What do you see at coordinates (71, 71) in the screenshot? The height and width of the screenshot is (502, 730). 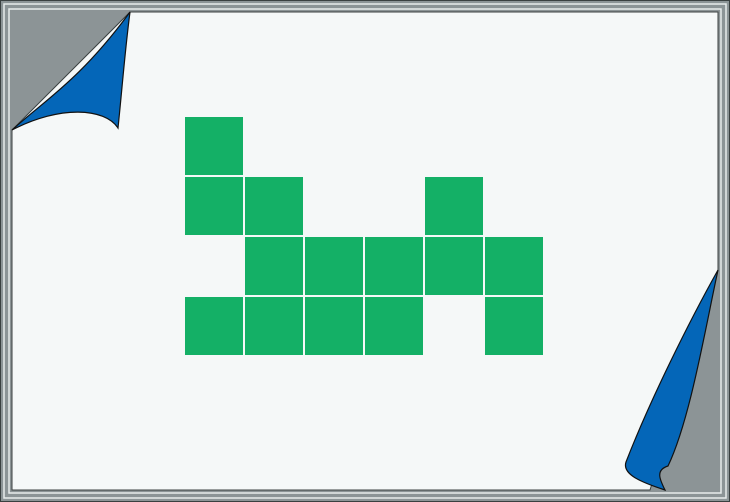 I see `page-curl-top-left` at bounding box center [71, 71].